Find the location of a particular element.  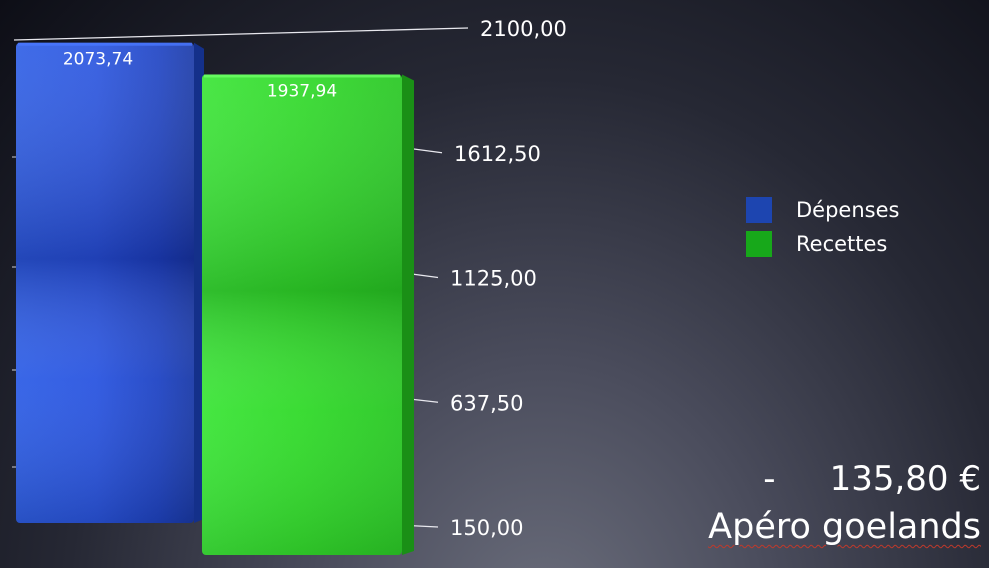

legend-label-recettes: Recettes is located at coordinates (842, 244).